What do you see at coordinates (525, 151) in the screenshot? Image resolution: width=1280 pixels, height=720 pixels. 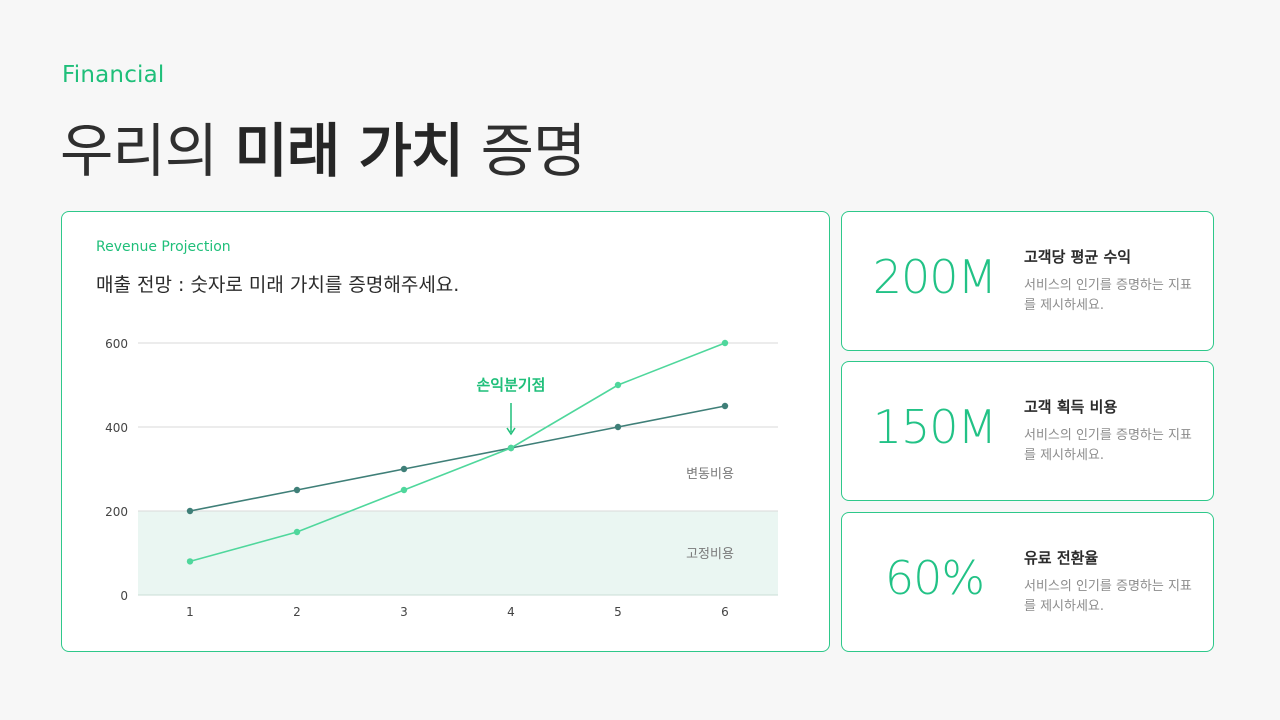 I see `title-part-2: 증명` at bounding box center [525, 151].